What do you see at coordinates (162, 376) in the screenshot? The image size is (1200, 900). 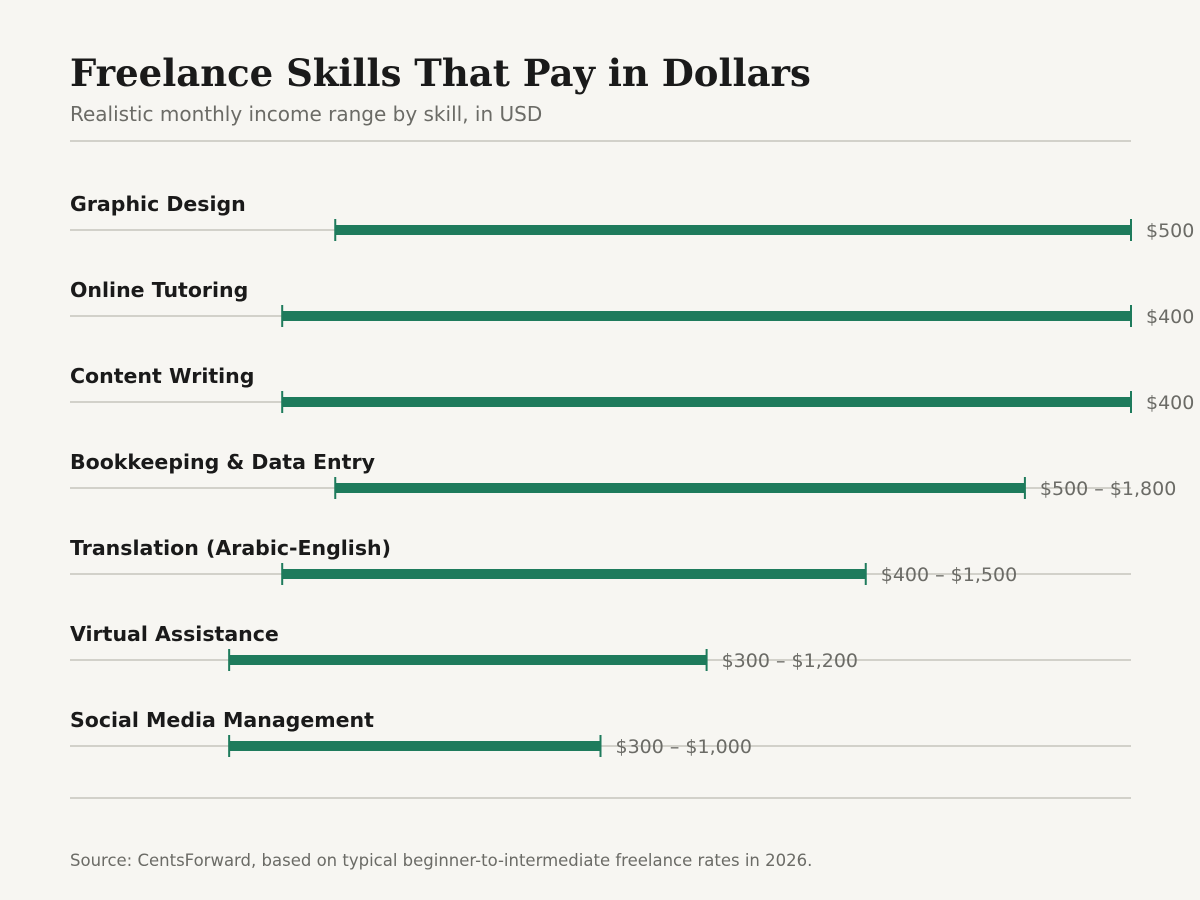 I see `skill-label: Content Writing` at bounding box center [162, 376].